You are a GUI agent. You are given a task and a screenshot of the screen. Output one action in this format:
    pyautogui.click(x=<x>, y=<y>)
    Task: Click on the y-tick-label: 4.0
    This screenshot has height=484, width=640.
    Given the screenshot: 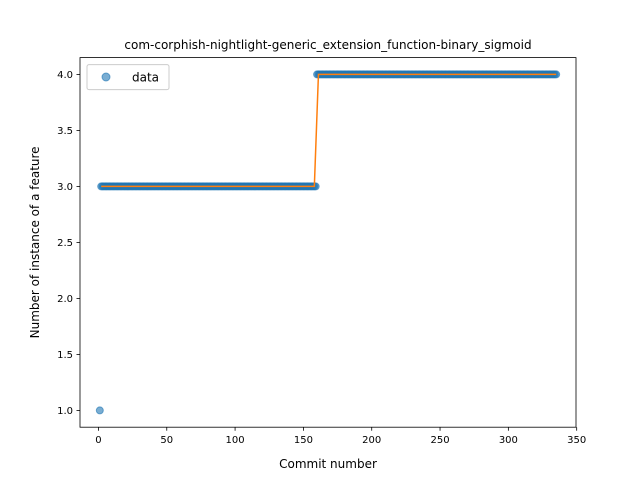 What is the action you would take?
    pyautogui.click(x=65, y=75)
    